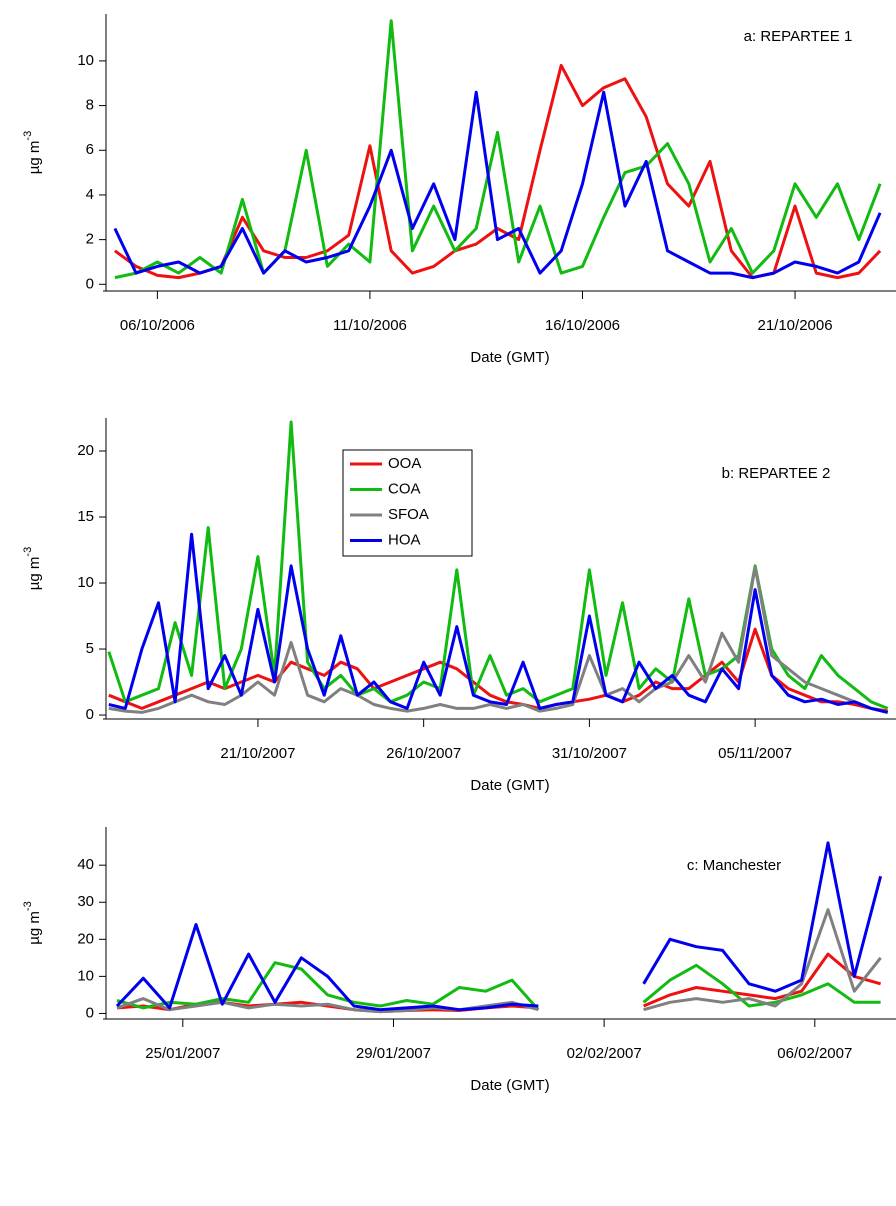 Image resolution: width=896 pixels, height=1206 pixels. Describe the element at coordinates (755, 753) in the screenshot. I see `x-tick-label: 05/11/2007` at that location.